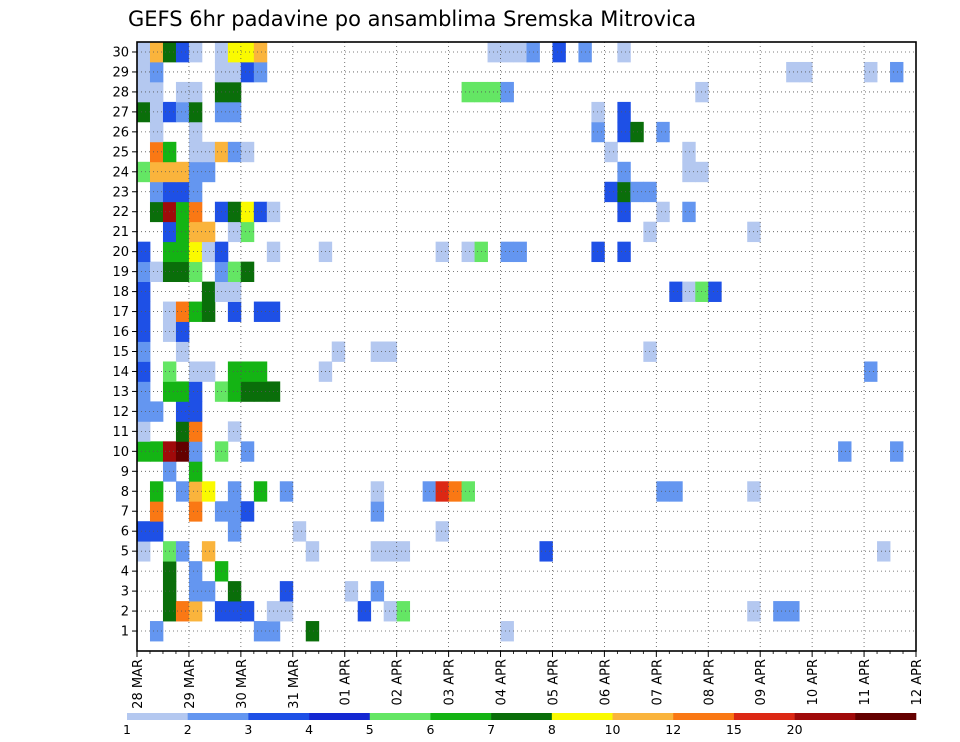 This screenshot has width=960, height=742. Describe the element at coordinates (190, 684) in the screenshot. I see `x-tick-label: 29 MAR` at that location.